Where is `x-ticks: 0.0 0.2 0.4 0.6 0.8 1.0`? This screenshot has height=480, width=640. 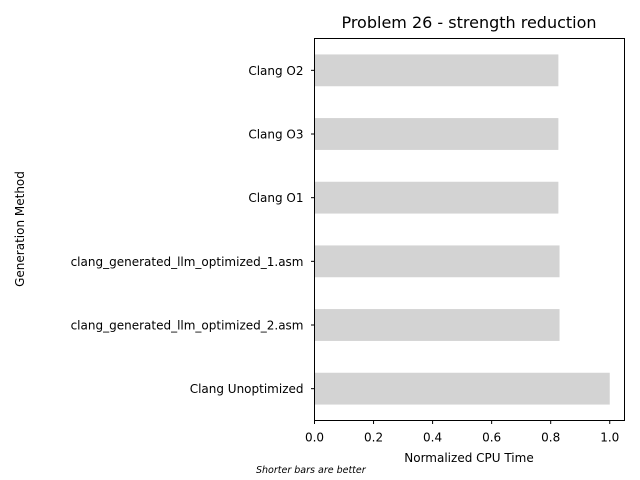 x-ticks: 0.0 0.2 0.4 0.6 0.8 1.0 is located at coordinates (462, 432).